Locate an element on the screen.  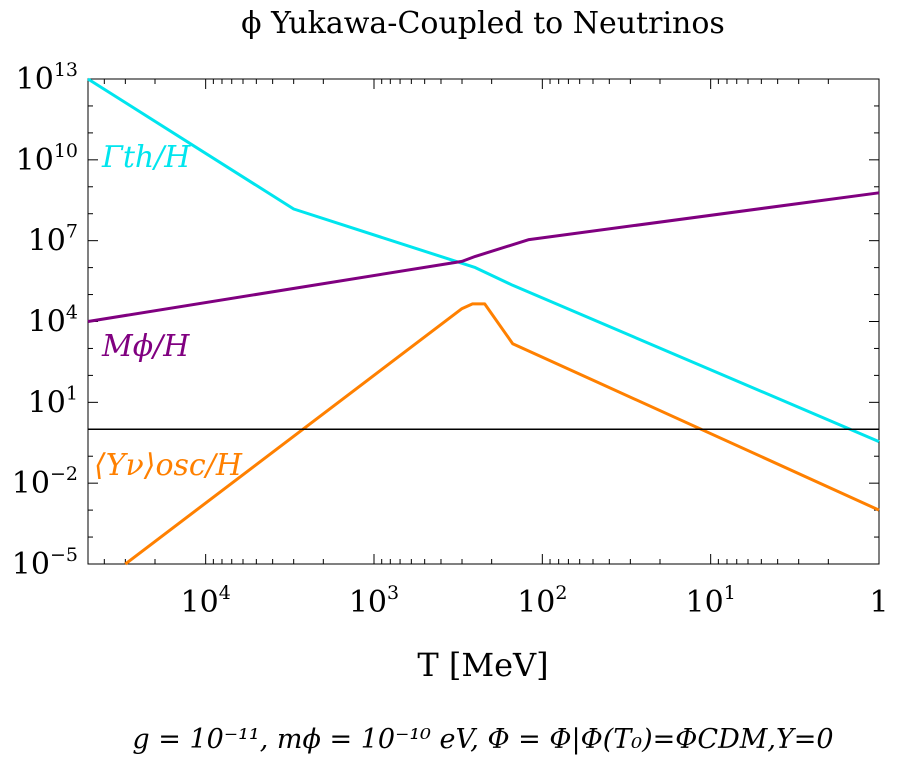
y-tick-label: 10¹⁰ is located at coordinates (47, 159).